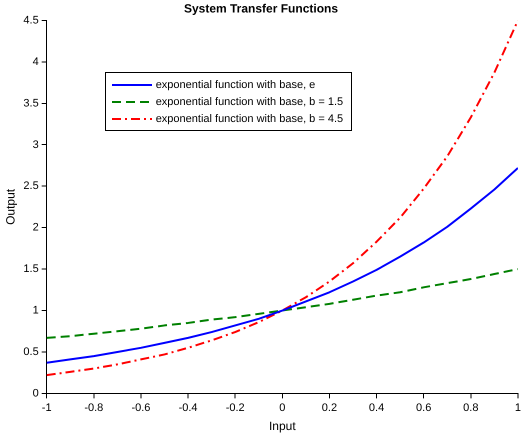 Image resolution: width=524 pixels, height=438 pixels. Describe the element at coordinates (35, 228) in the screenshot. I see `y-tick-label: 2` at that location.